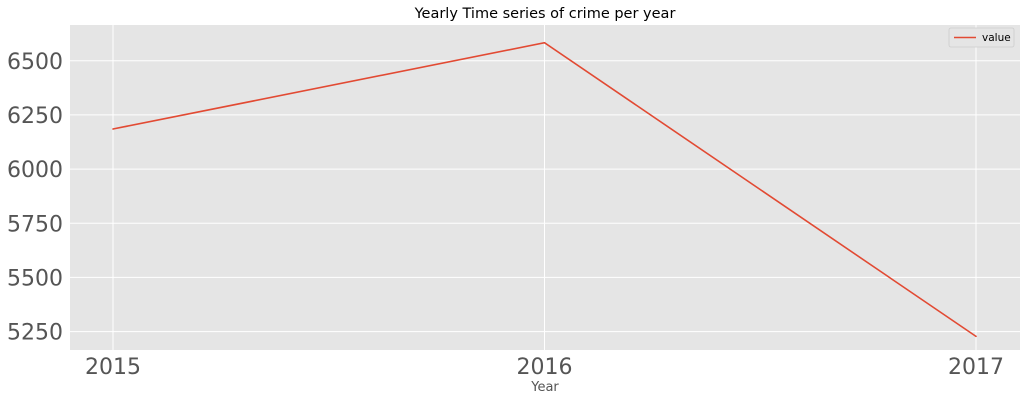 This screenshot has width=1029, height=401. What do you see at coordinates (976, 336) in the screenshot?
I see `data-point-2017` at bounding box center [976, 336].